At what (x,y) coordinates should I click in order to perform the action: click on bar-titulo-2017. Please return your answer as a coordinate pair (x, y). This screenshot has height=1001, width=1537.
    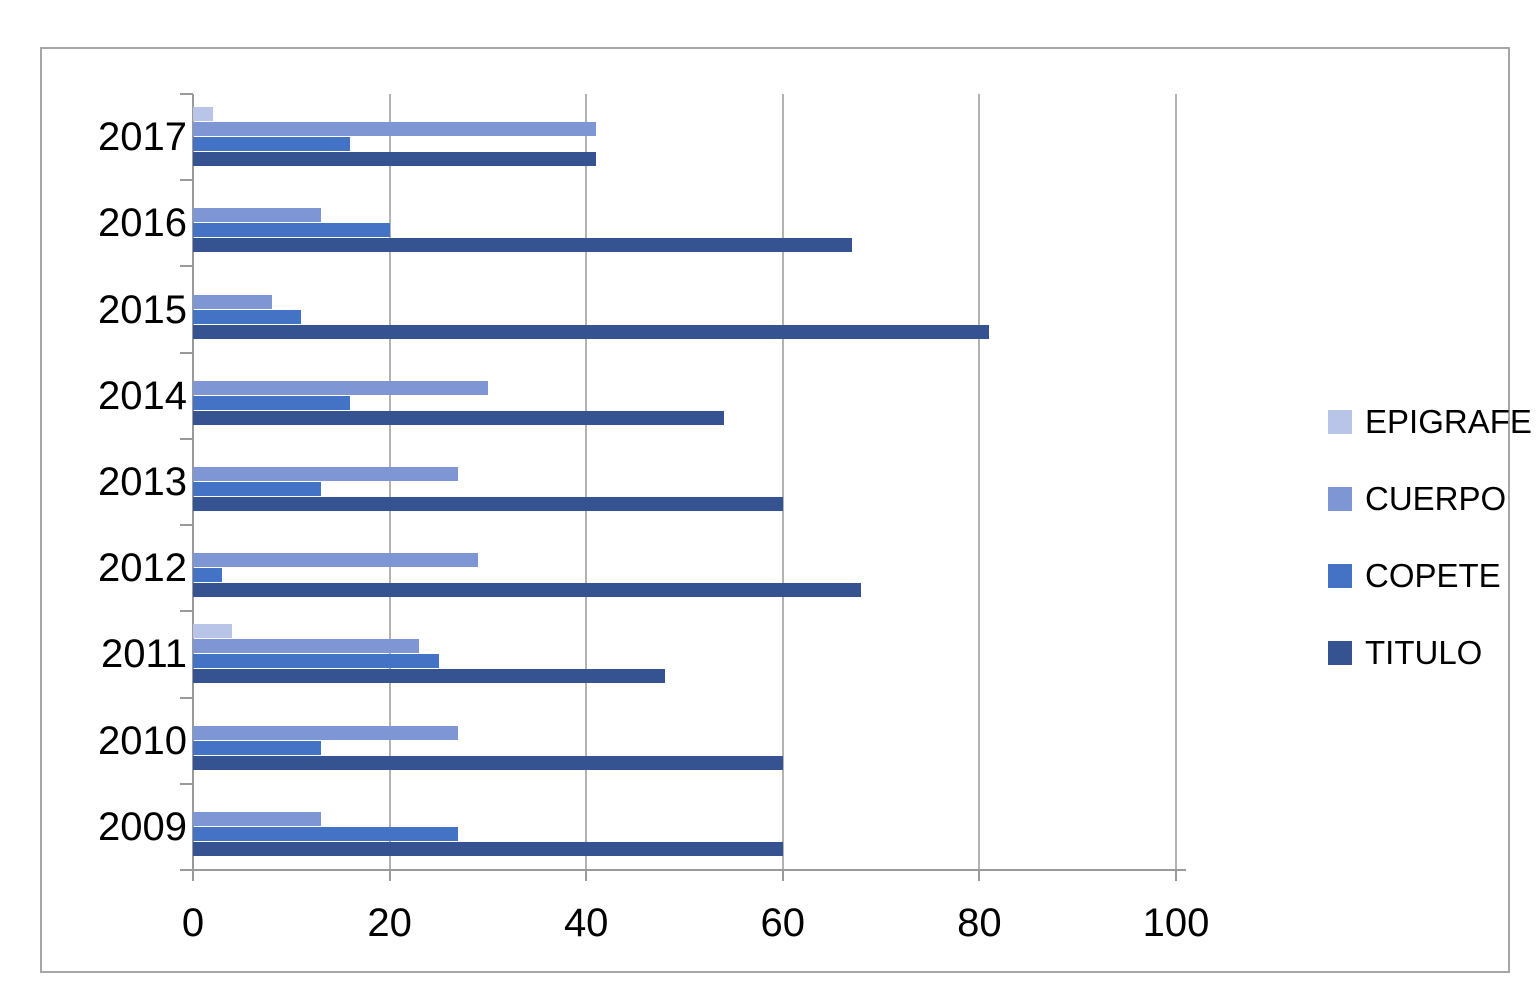
    Looking at the image, I should click on (395, 159).